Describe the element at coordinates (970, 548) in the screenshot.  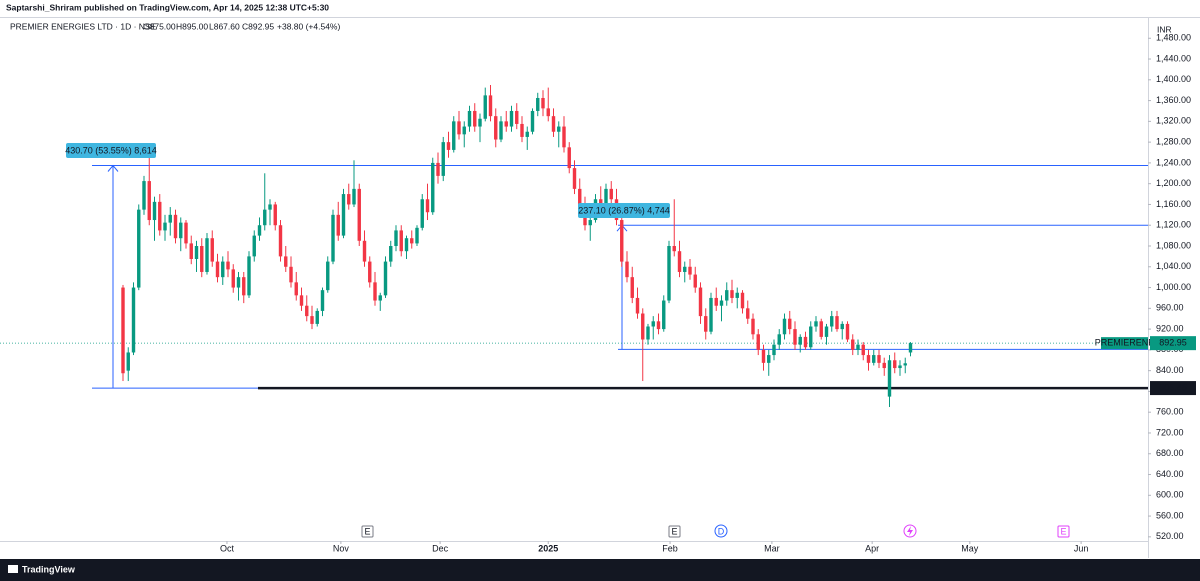
I see `x-tick-label: May` at that location.